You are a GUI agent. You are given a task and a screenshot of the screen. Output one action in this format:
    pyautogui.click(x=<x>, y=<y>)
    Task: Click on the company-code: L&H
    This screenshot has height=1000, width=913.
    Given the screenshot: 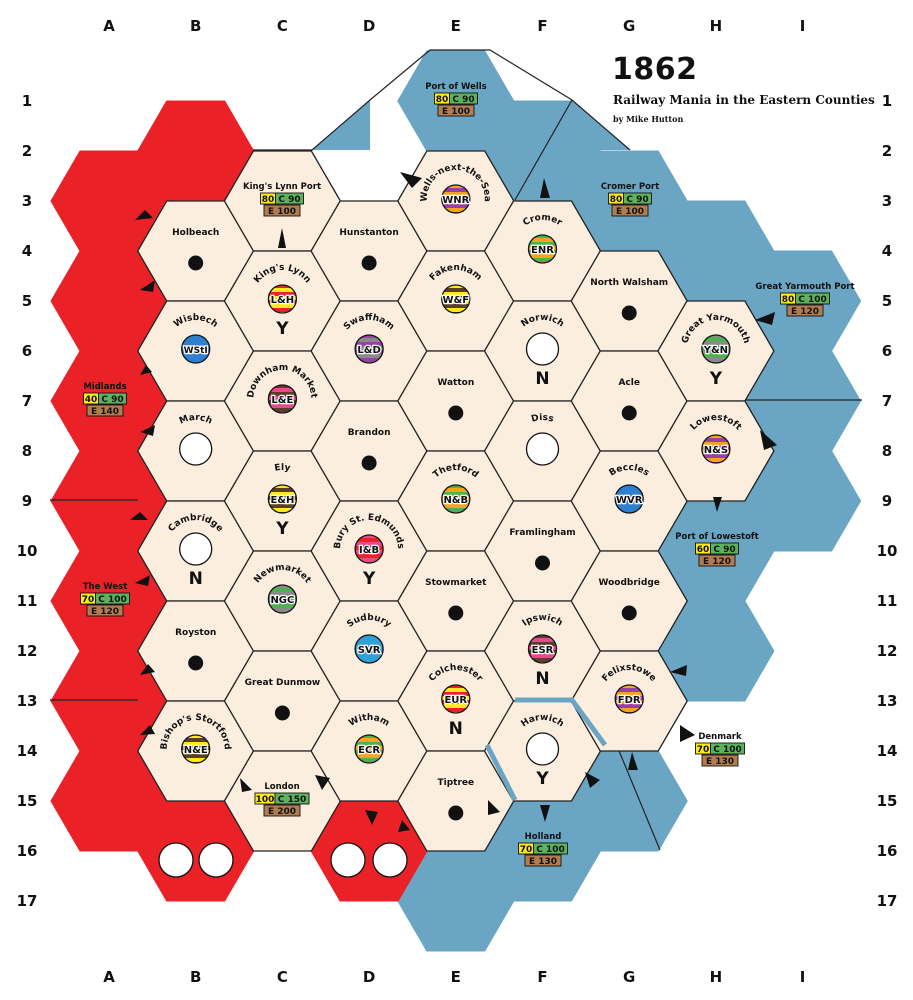 What is the action you would take?
    pyautogui.click(x=282, y=300)
    